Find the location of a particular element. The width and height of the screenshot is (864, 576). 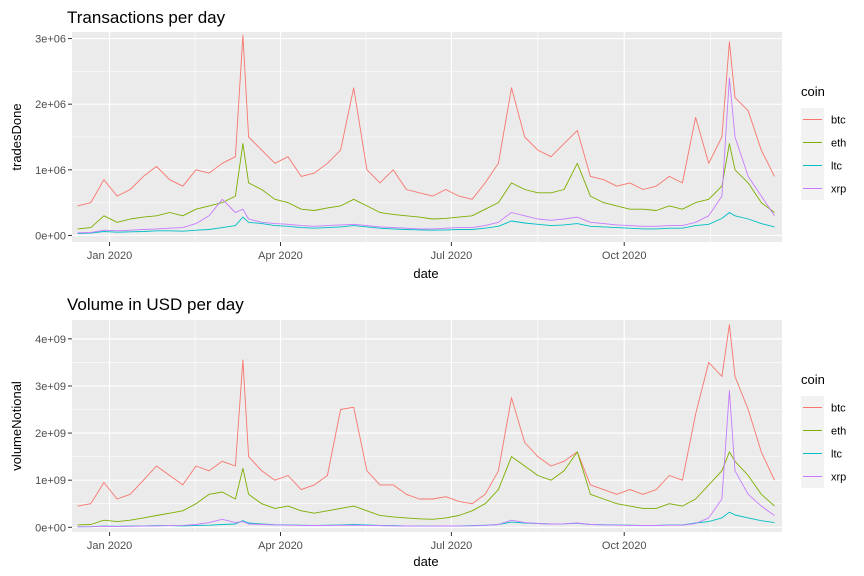

y-axis-label: tradesDone is located at coordinates (16, 136).